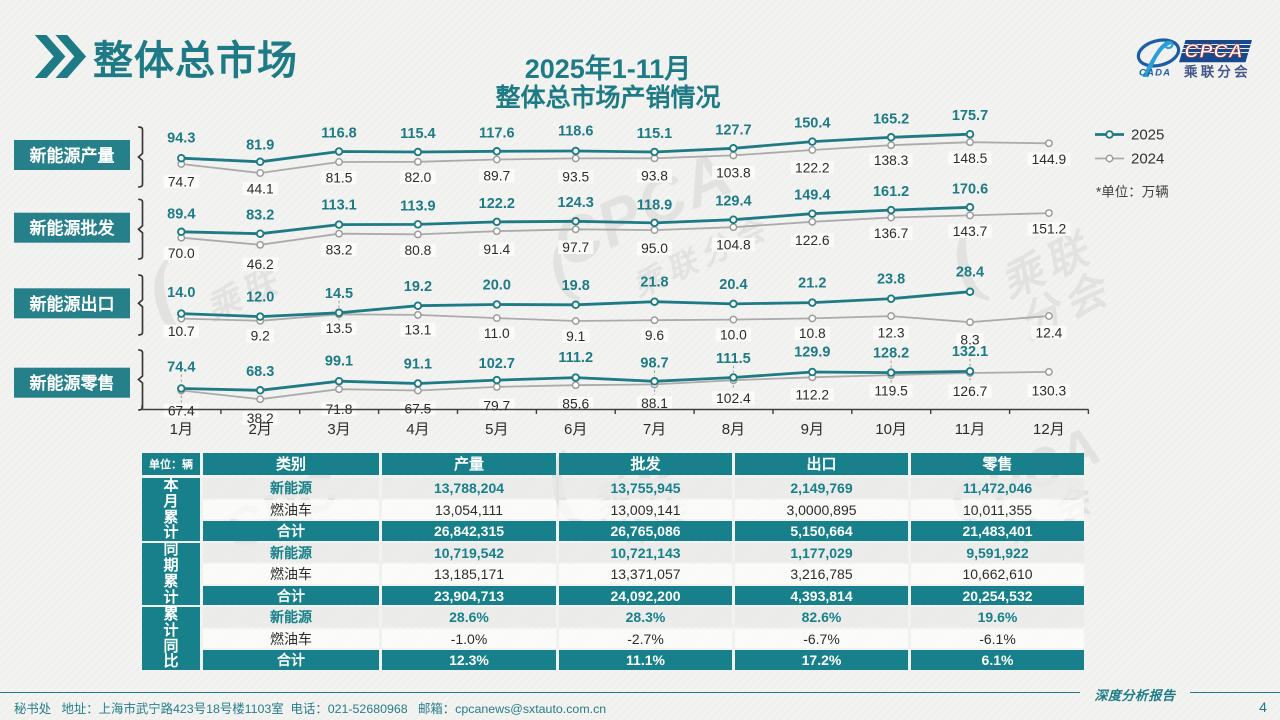  Describe the element at coordinates (891, 391) in the screenshot. I see `svg-text: 119.5` at that location.